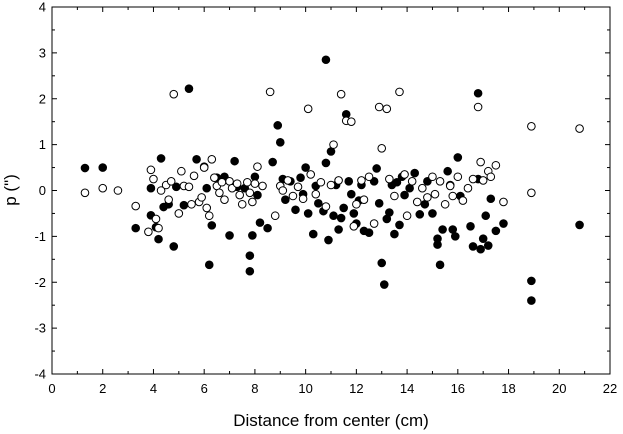 The width and height of the screenshot is (623, 434). I want to click on y-tick-label: -4, so click(40, 374).